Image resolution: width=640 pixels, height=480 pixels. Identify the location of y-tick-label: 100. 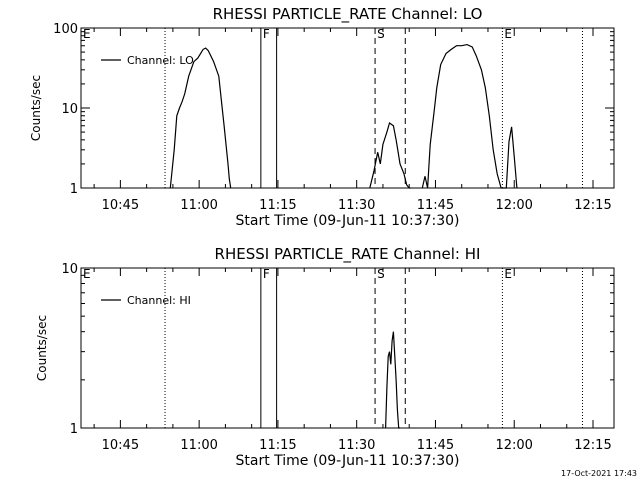
(65, 29).